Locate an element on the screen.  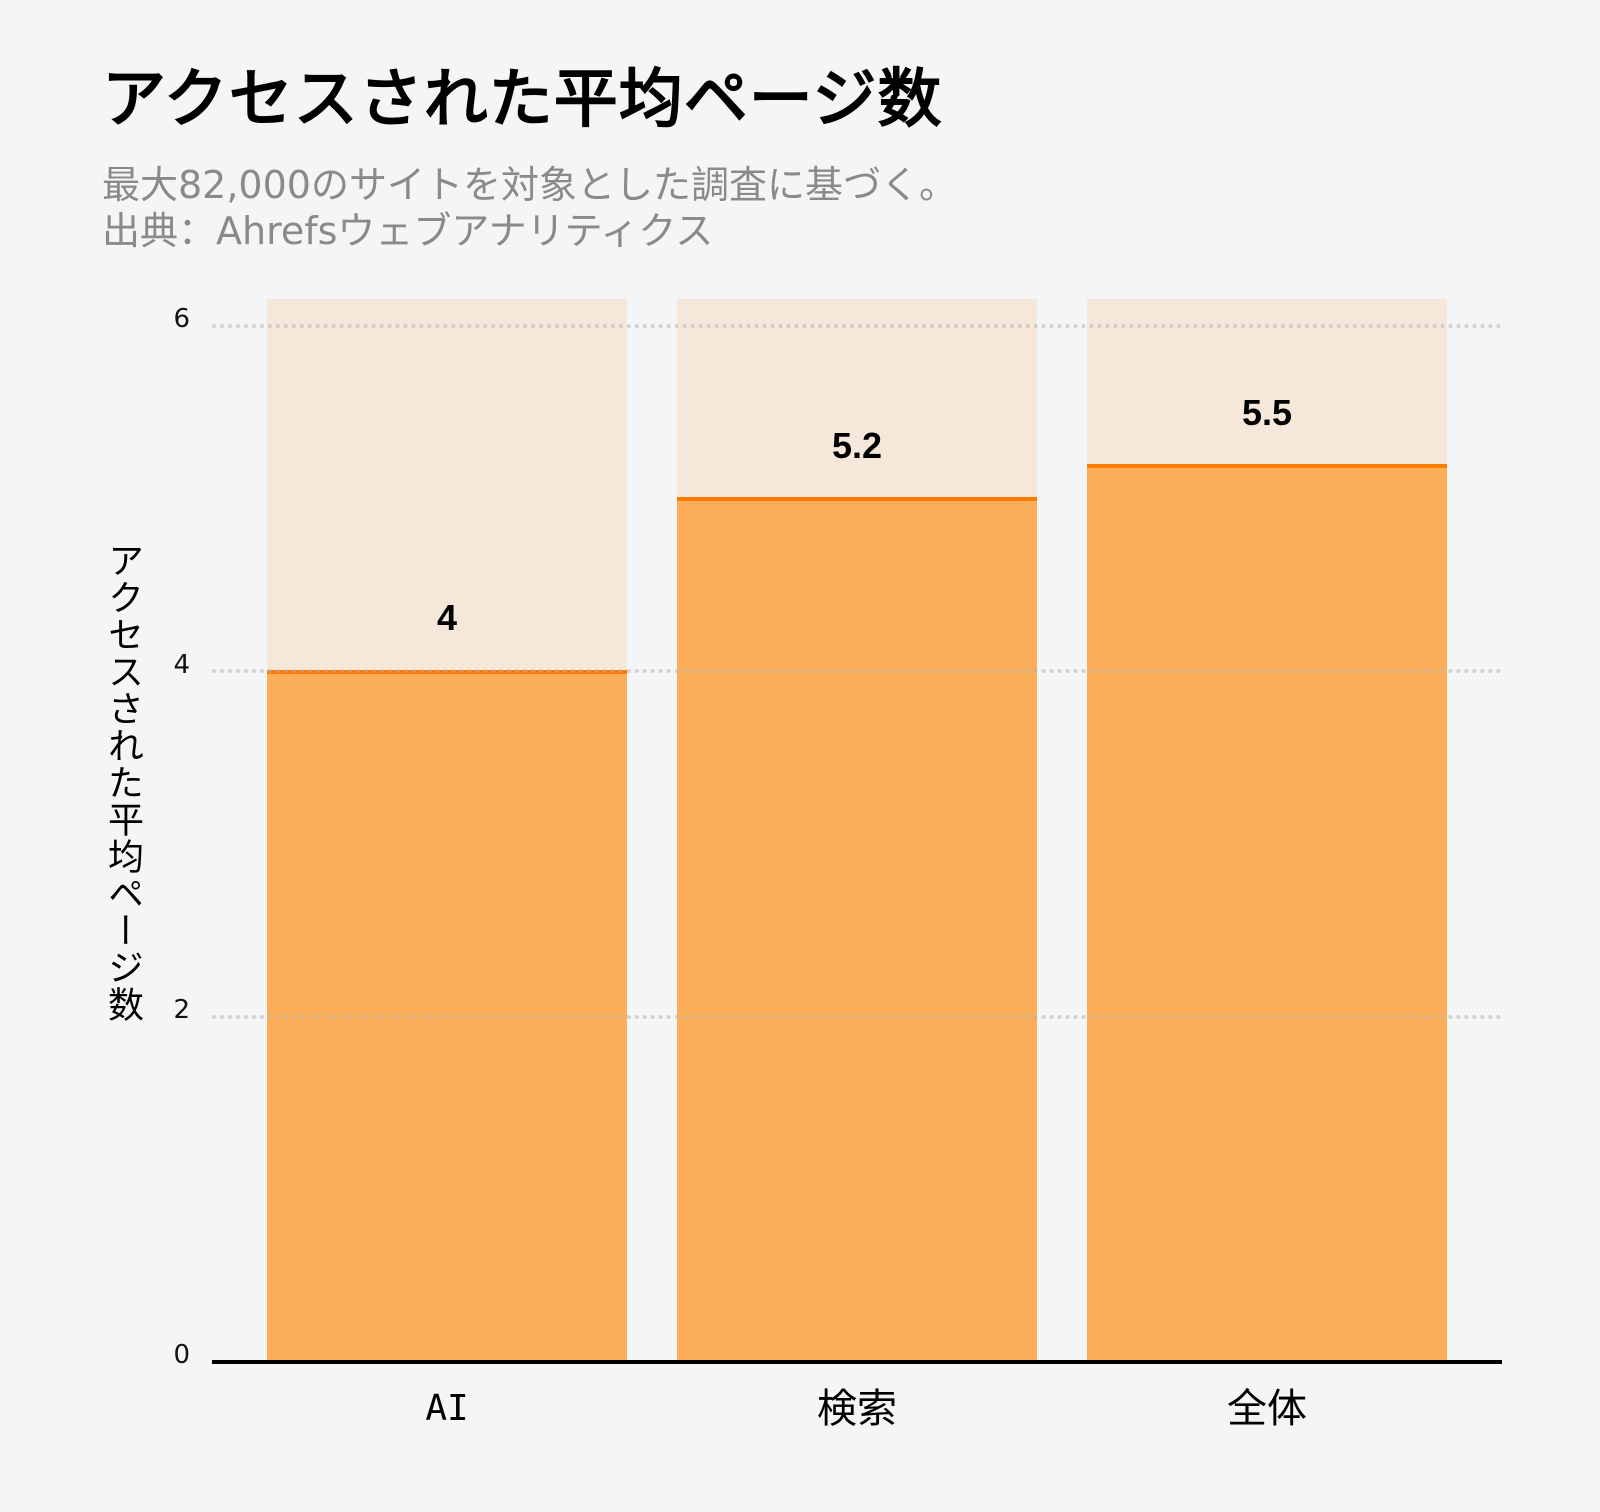
value-label-search: 5.2 is located at coordinates (857, 445).